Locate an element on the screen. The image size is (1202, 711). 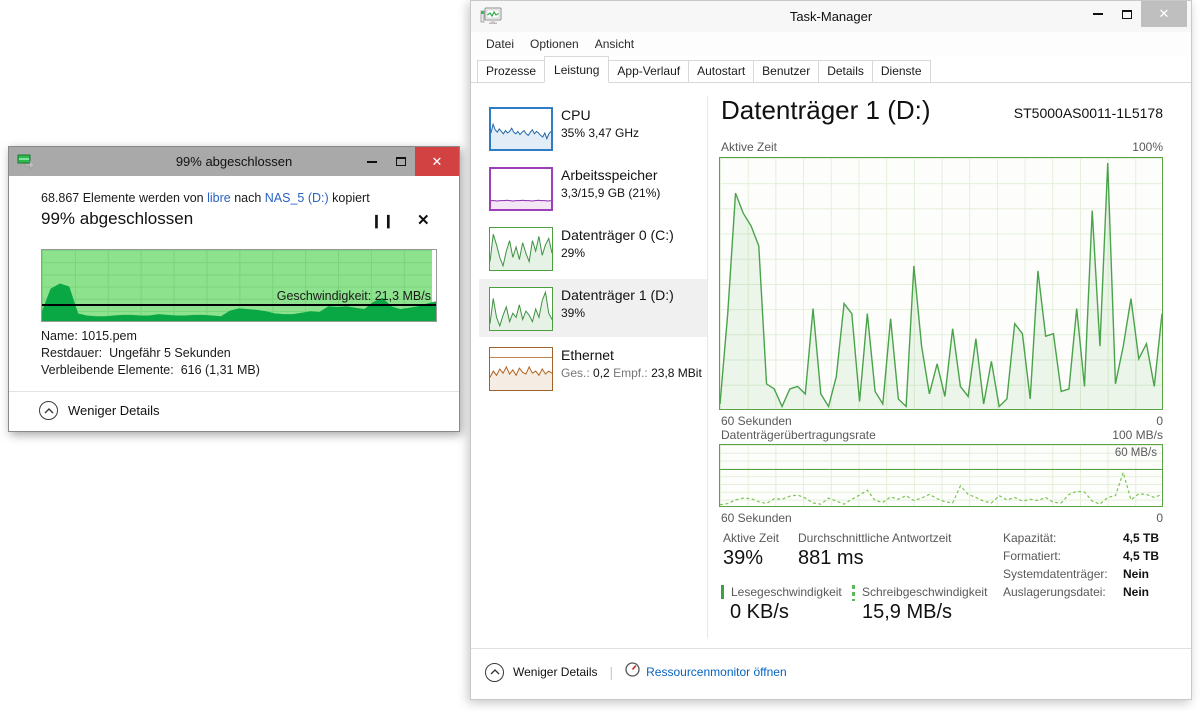
active-time-chart is located at coordinates (941, 283).